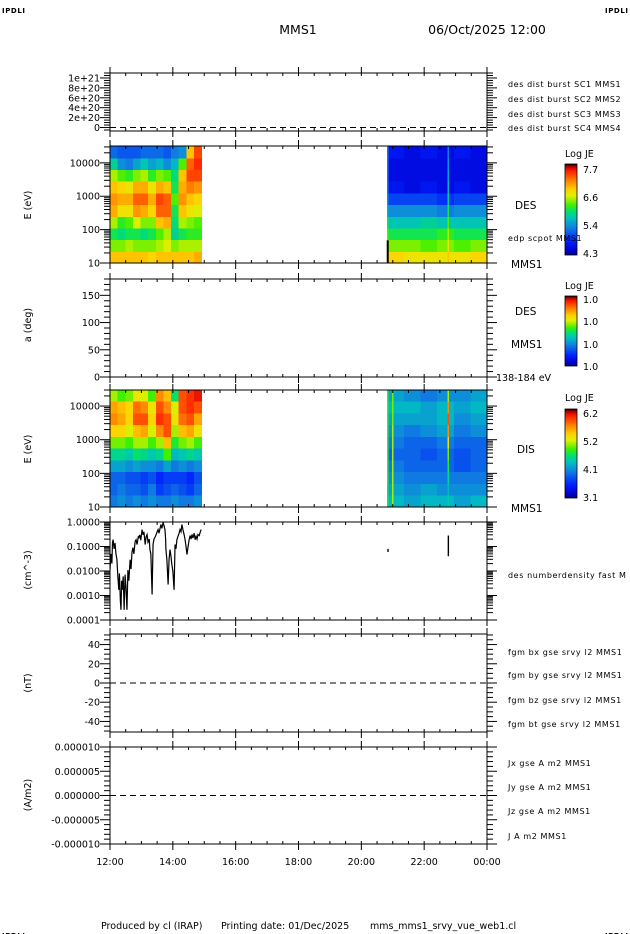  What do you see at coordinates (91, 474) in the screenshot?
I see `y-tick-label: 100` at bounding box center [91, 474].